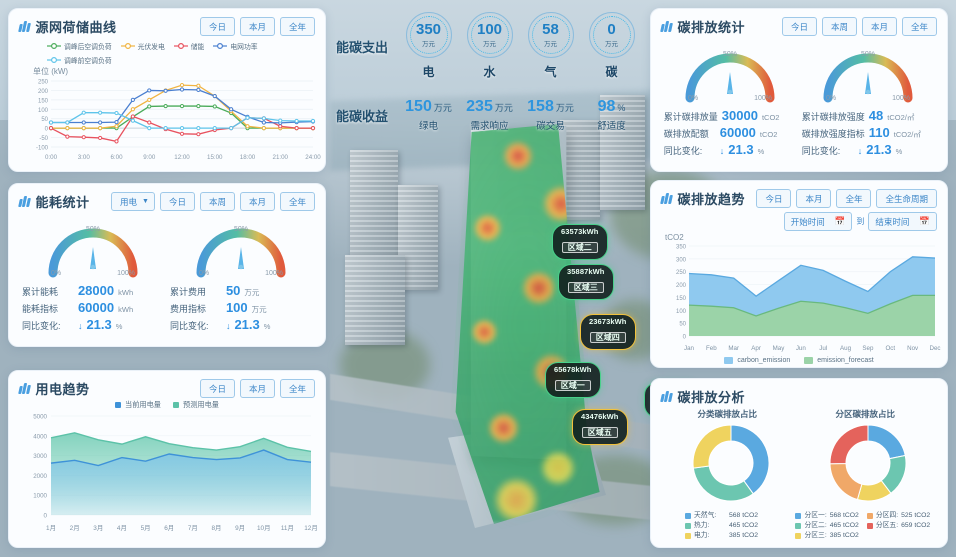  I want to click on kpi-expense-label: 能碳支出, so click(362, 47).